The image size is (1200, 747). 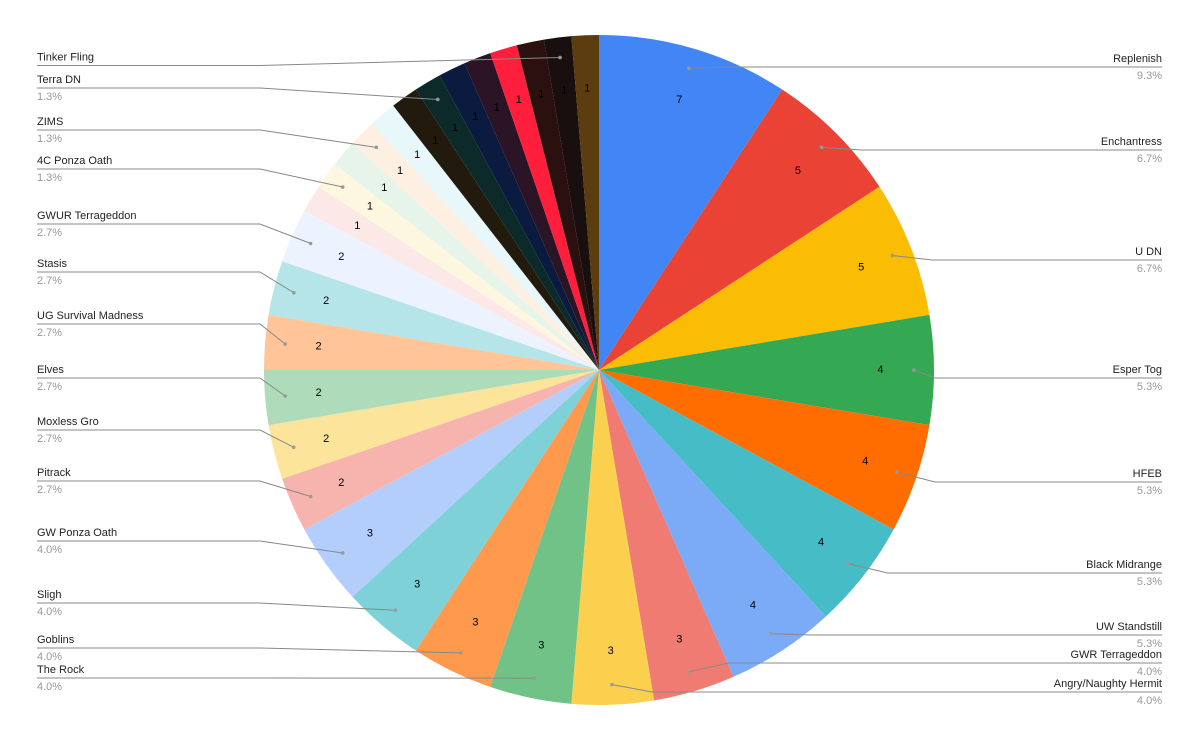 I want to click on legend-label: Elves, so click(x=50, y=370).